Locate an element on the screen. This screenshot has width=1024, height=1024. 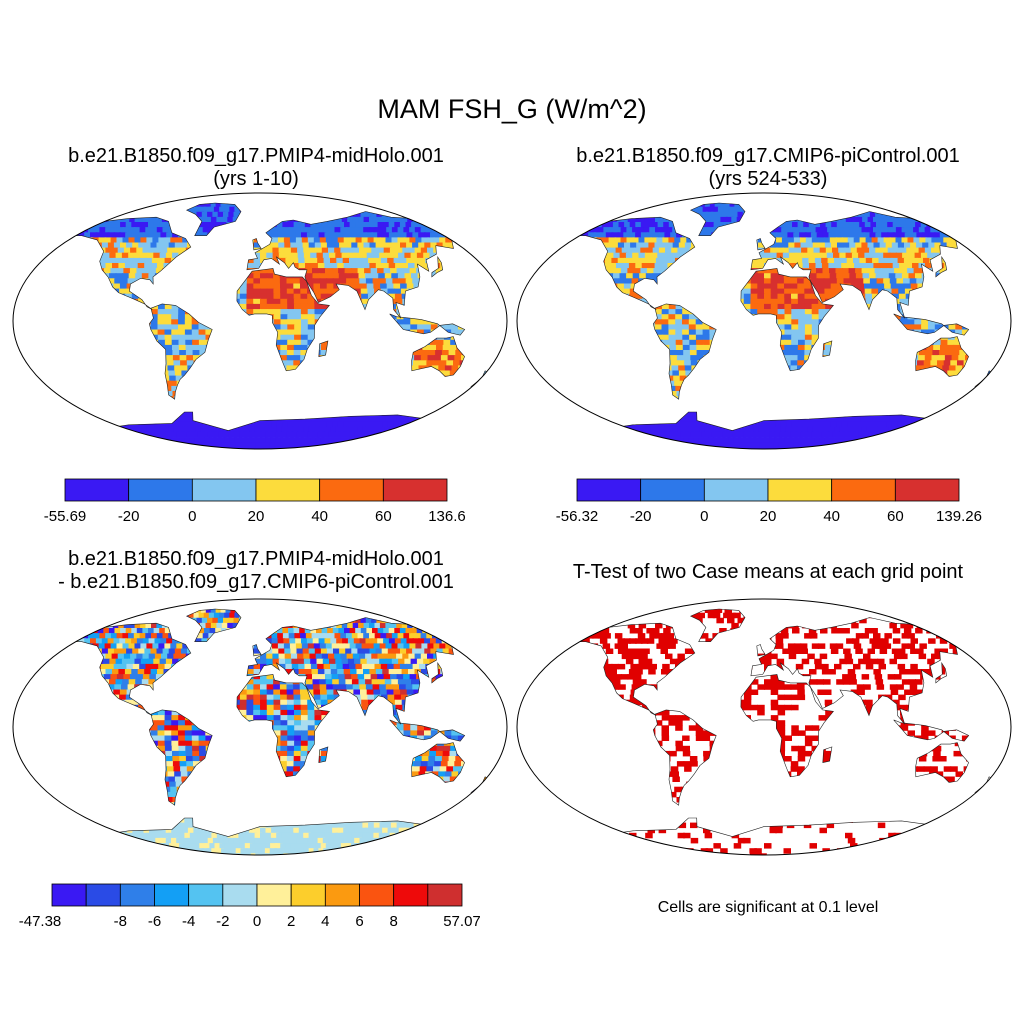
map-case1 is located at coordinates (260, 321).